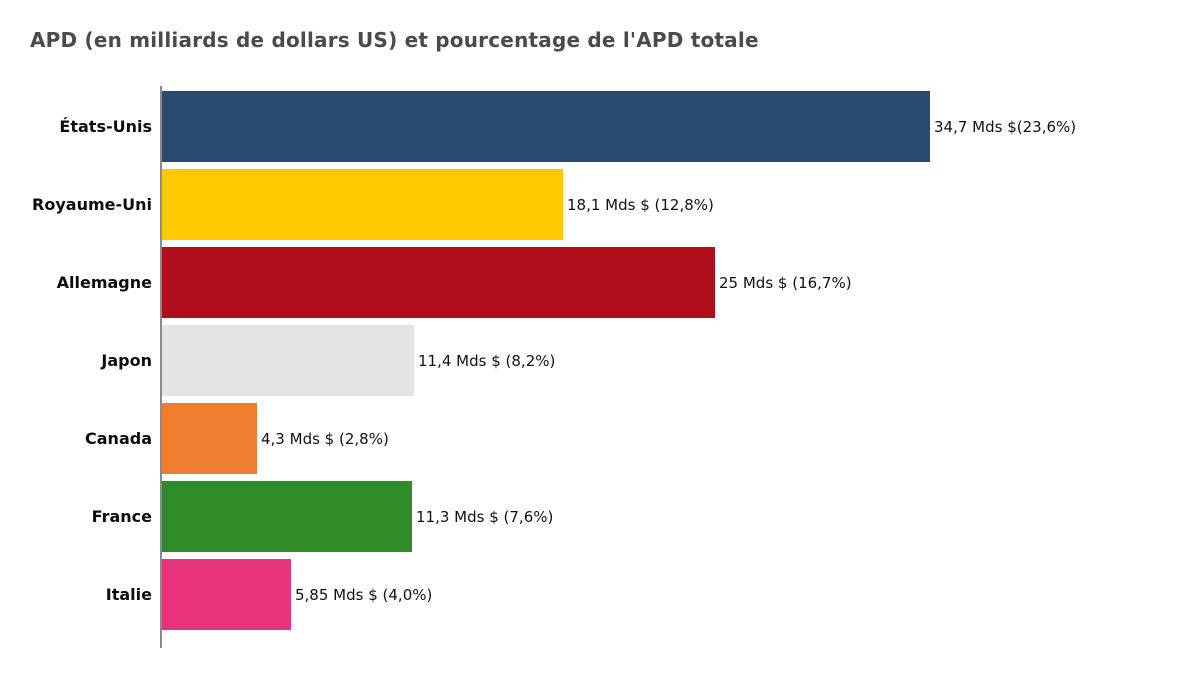  What do you see at coordinates (121, 516) in the screenshot?
I see `category-label: France` at bounding box center [121, 516].